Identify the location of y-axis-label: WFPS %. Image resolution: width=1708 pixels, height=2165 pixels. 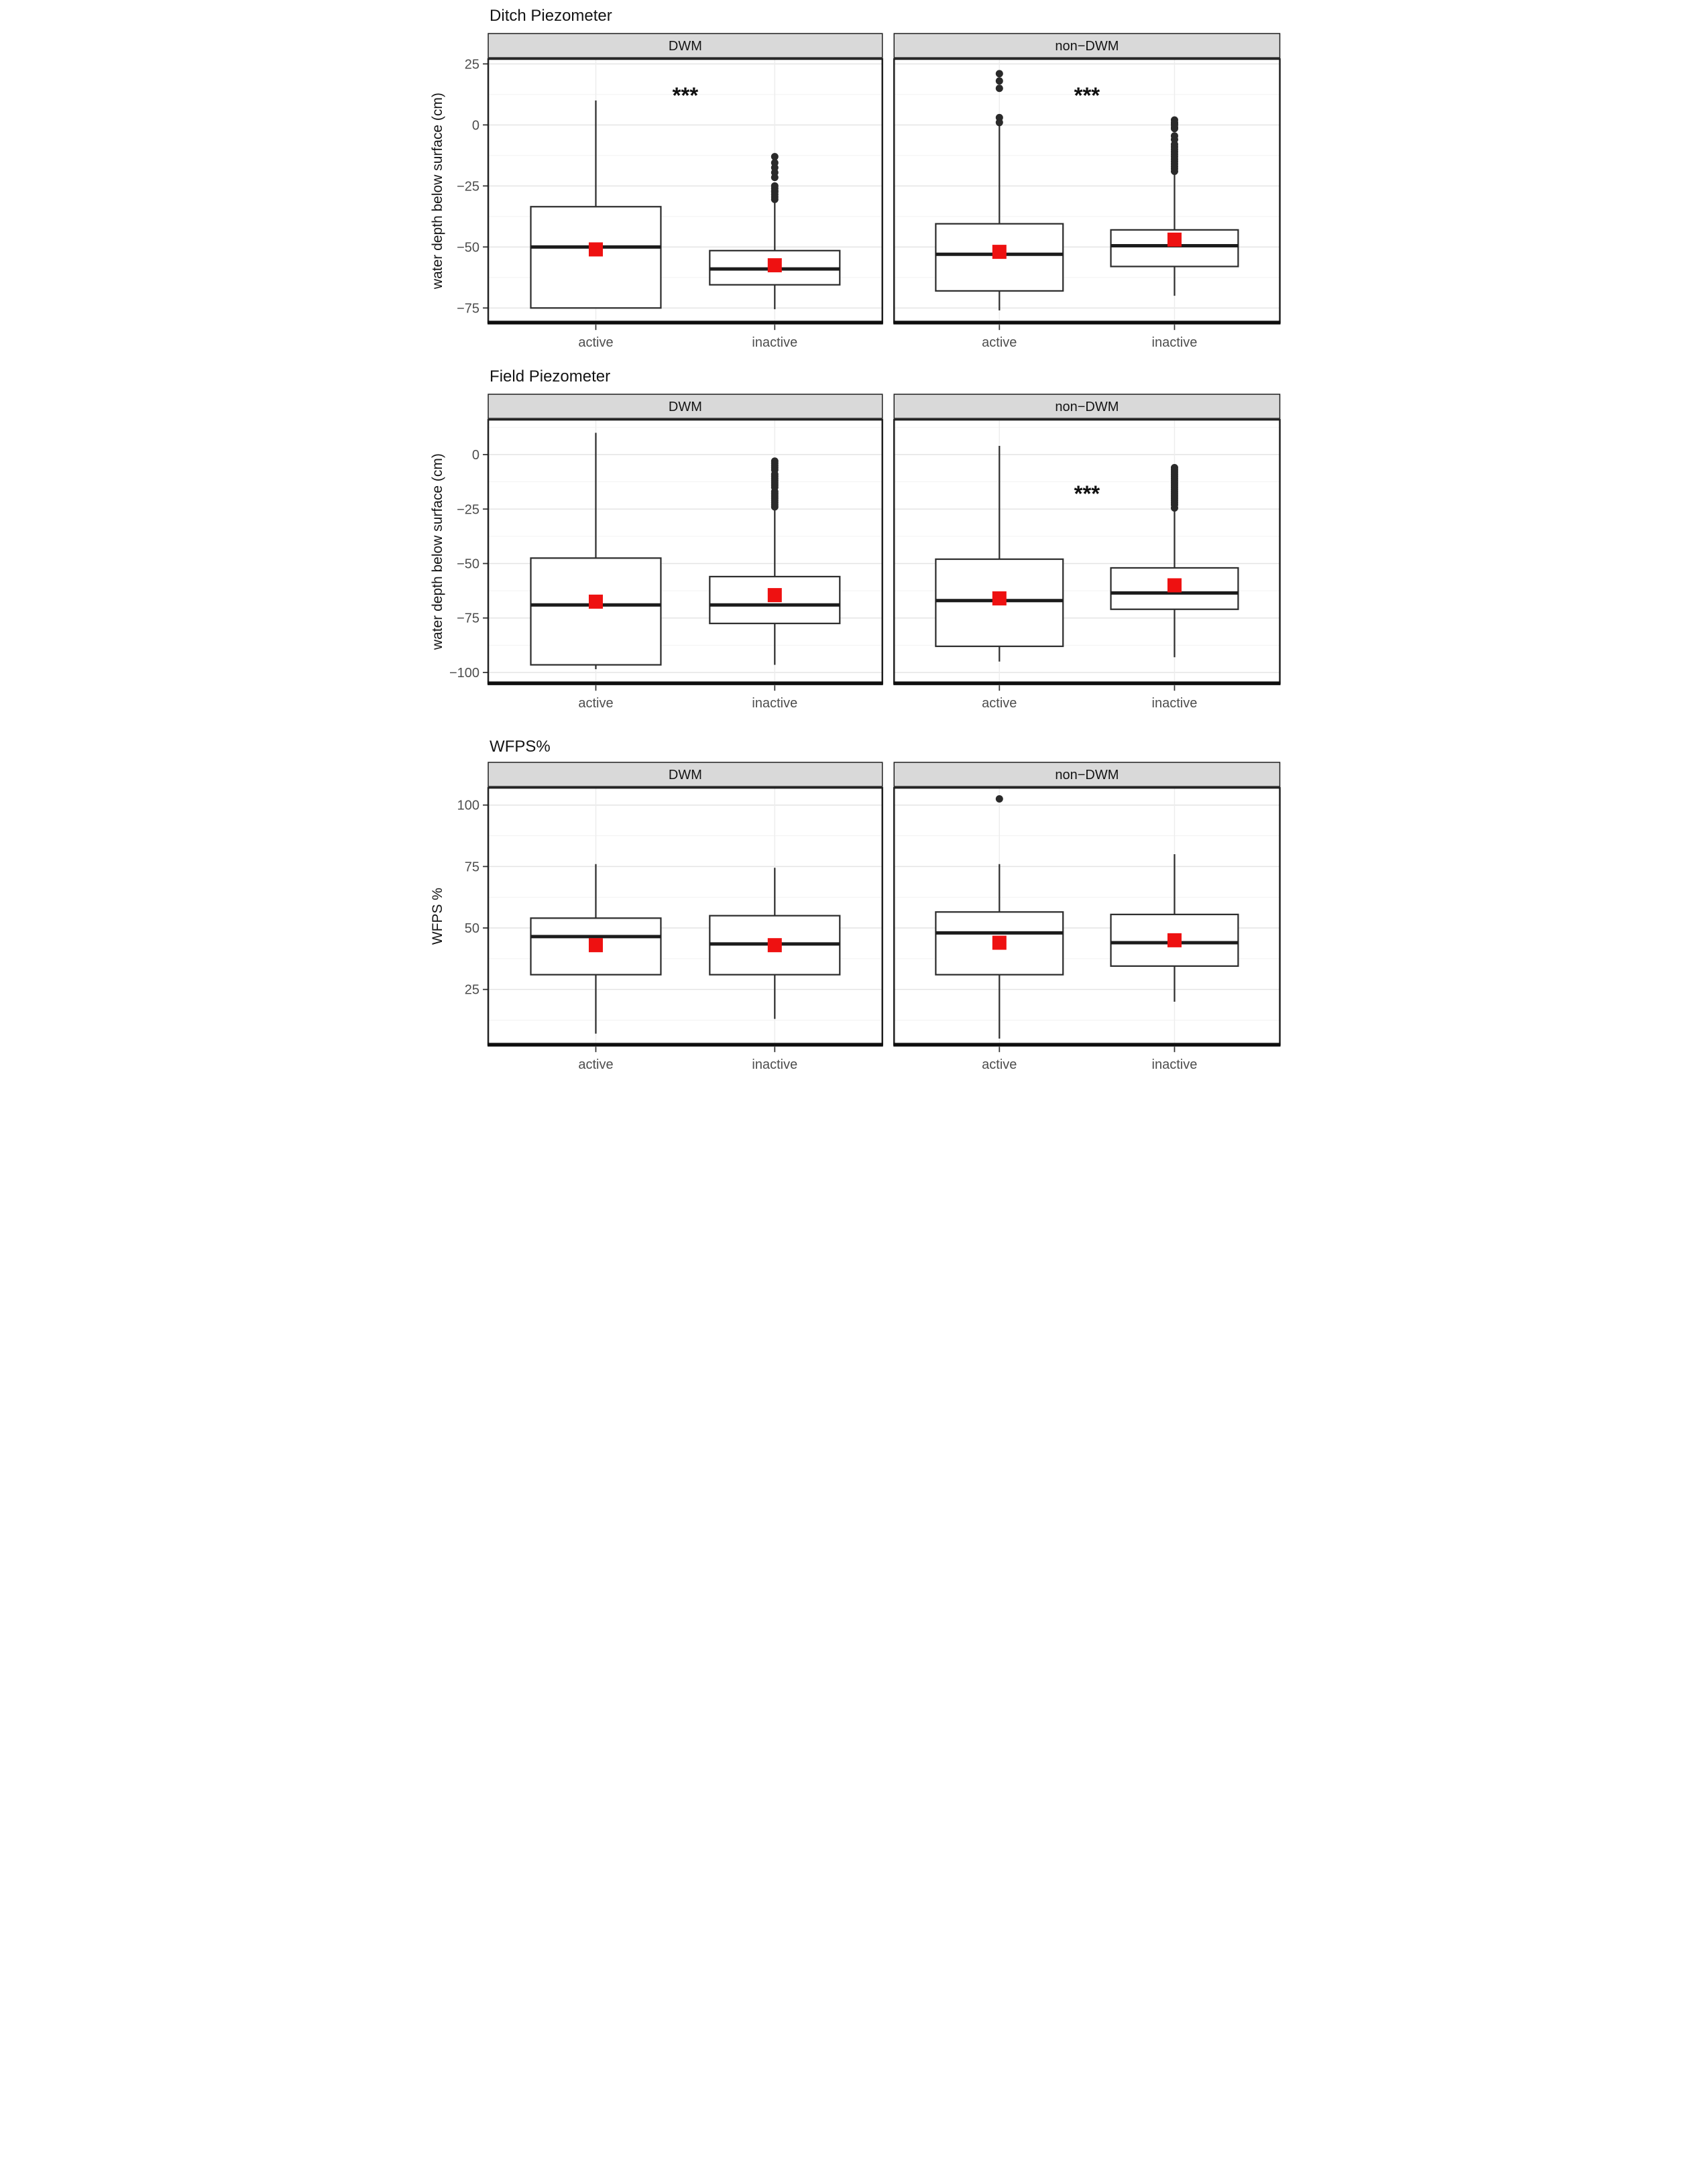
(438, 916).